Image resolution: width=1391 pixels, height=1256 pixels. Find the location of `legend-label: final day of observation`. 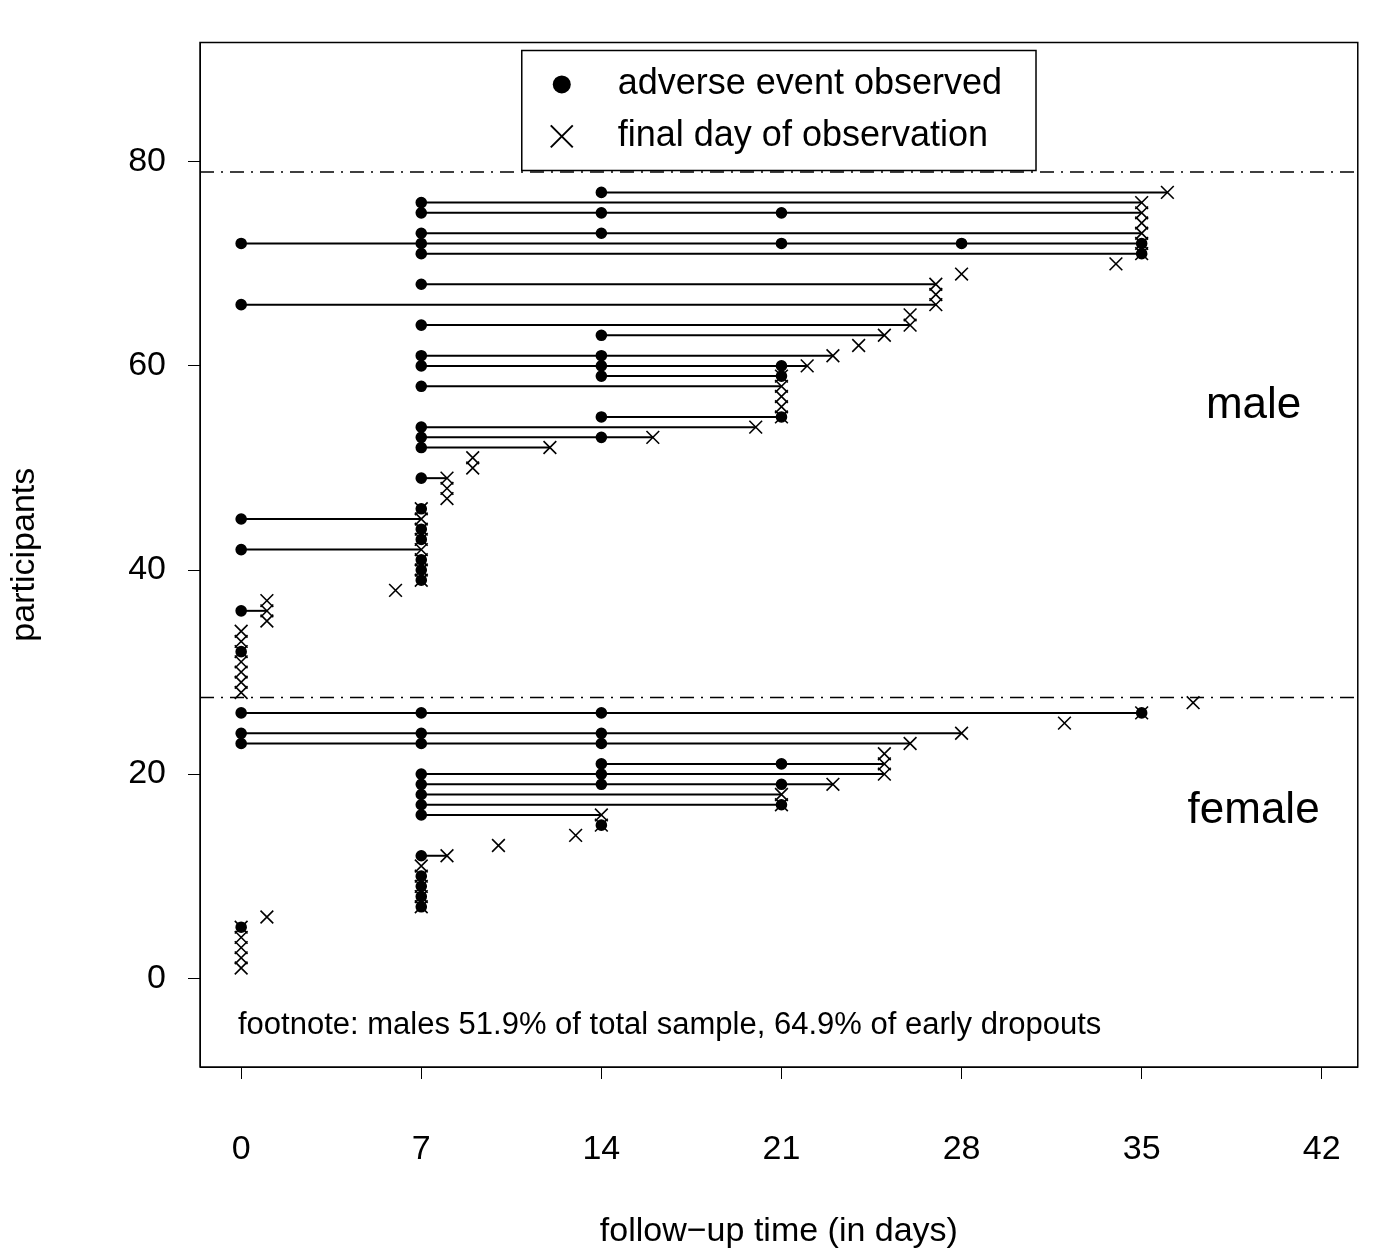

legend-label: final day of observation is located at coordinates (802, 134).